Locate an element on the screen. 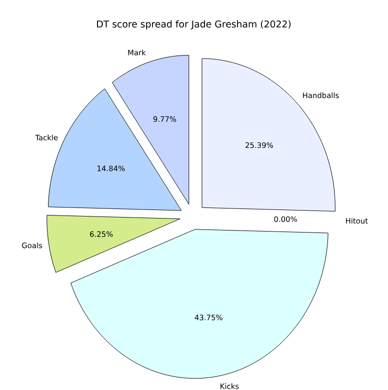  chart-title: DT score spread for Jade Gresham (2022) is located at coordinates (194, 25).